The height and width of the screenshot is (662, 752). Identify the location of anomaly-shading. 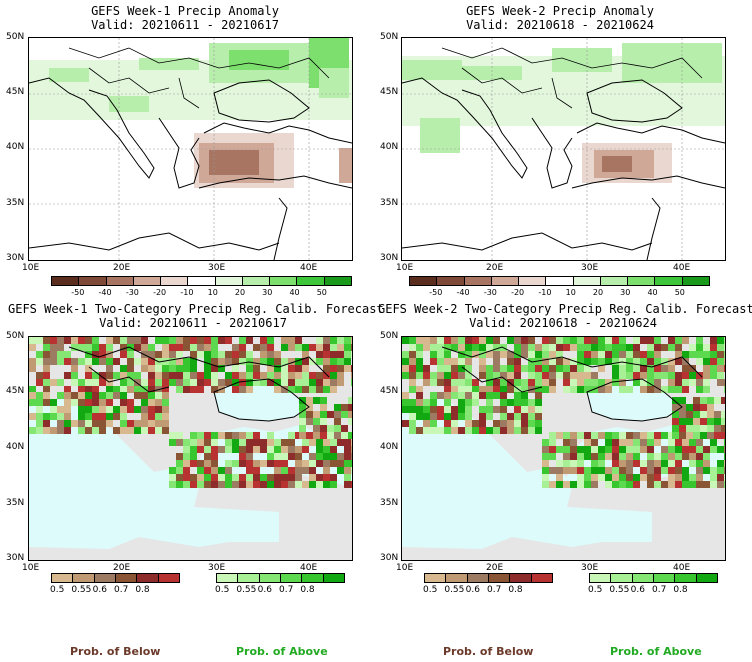
(190, 79).